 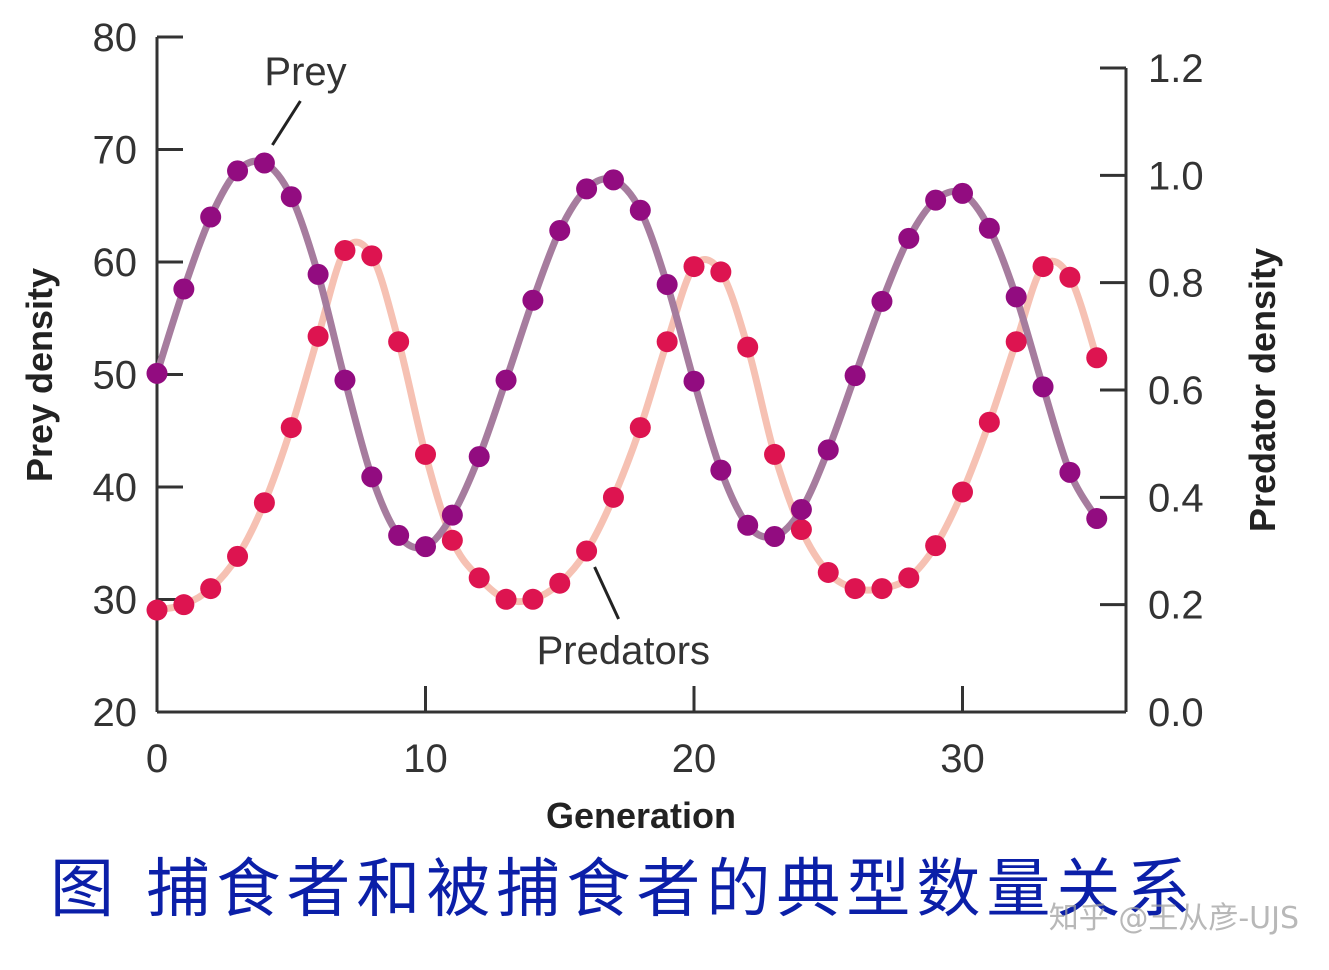 I want to click on x-axis-title: Generation, so click(x=641, y=815).